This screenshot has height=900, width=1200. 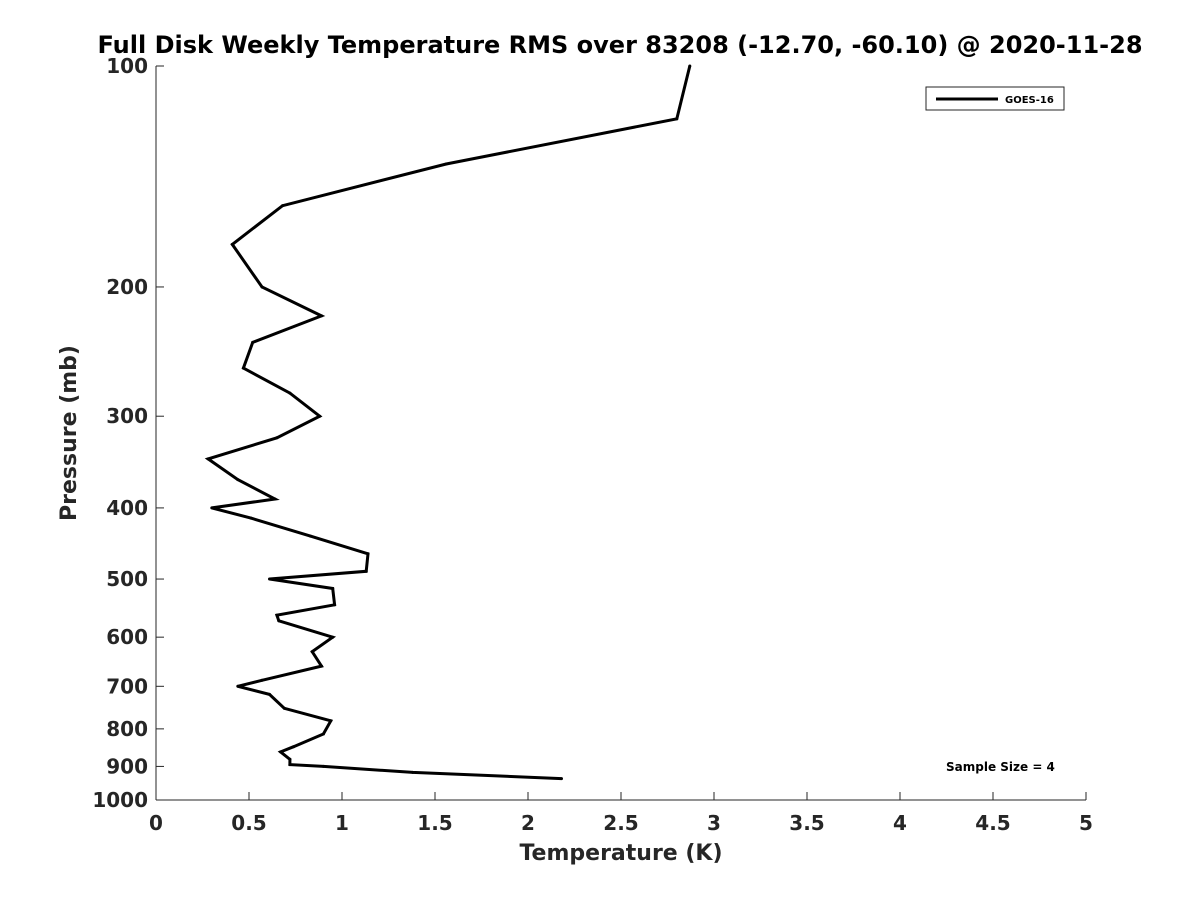 I want to click on y-tick-label: 500, so click(x=127, y=579).